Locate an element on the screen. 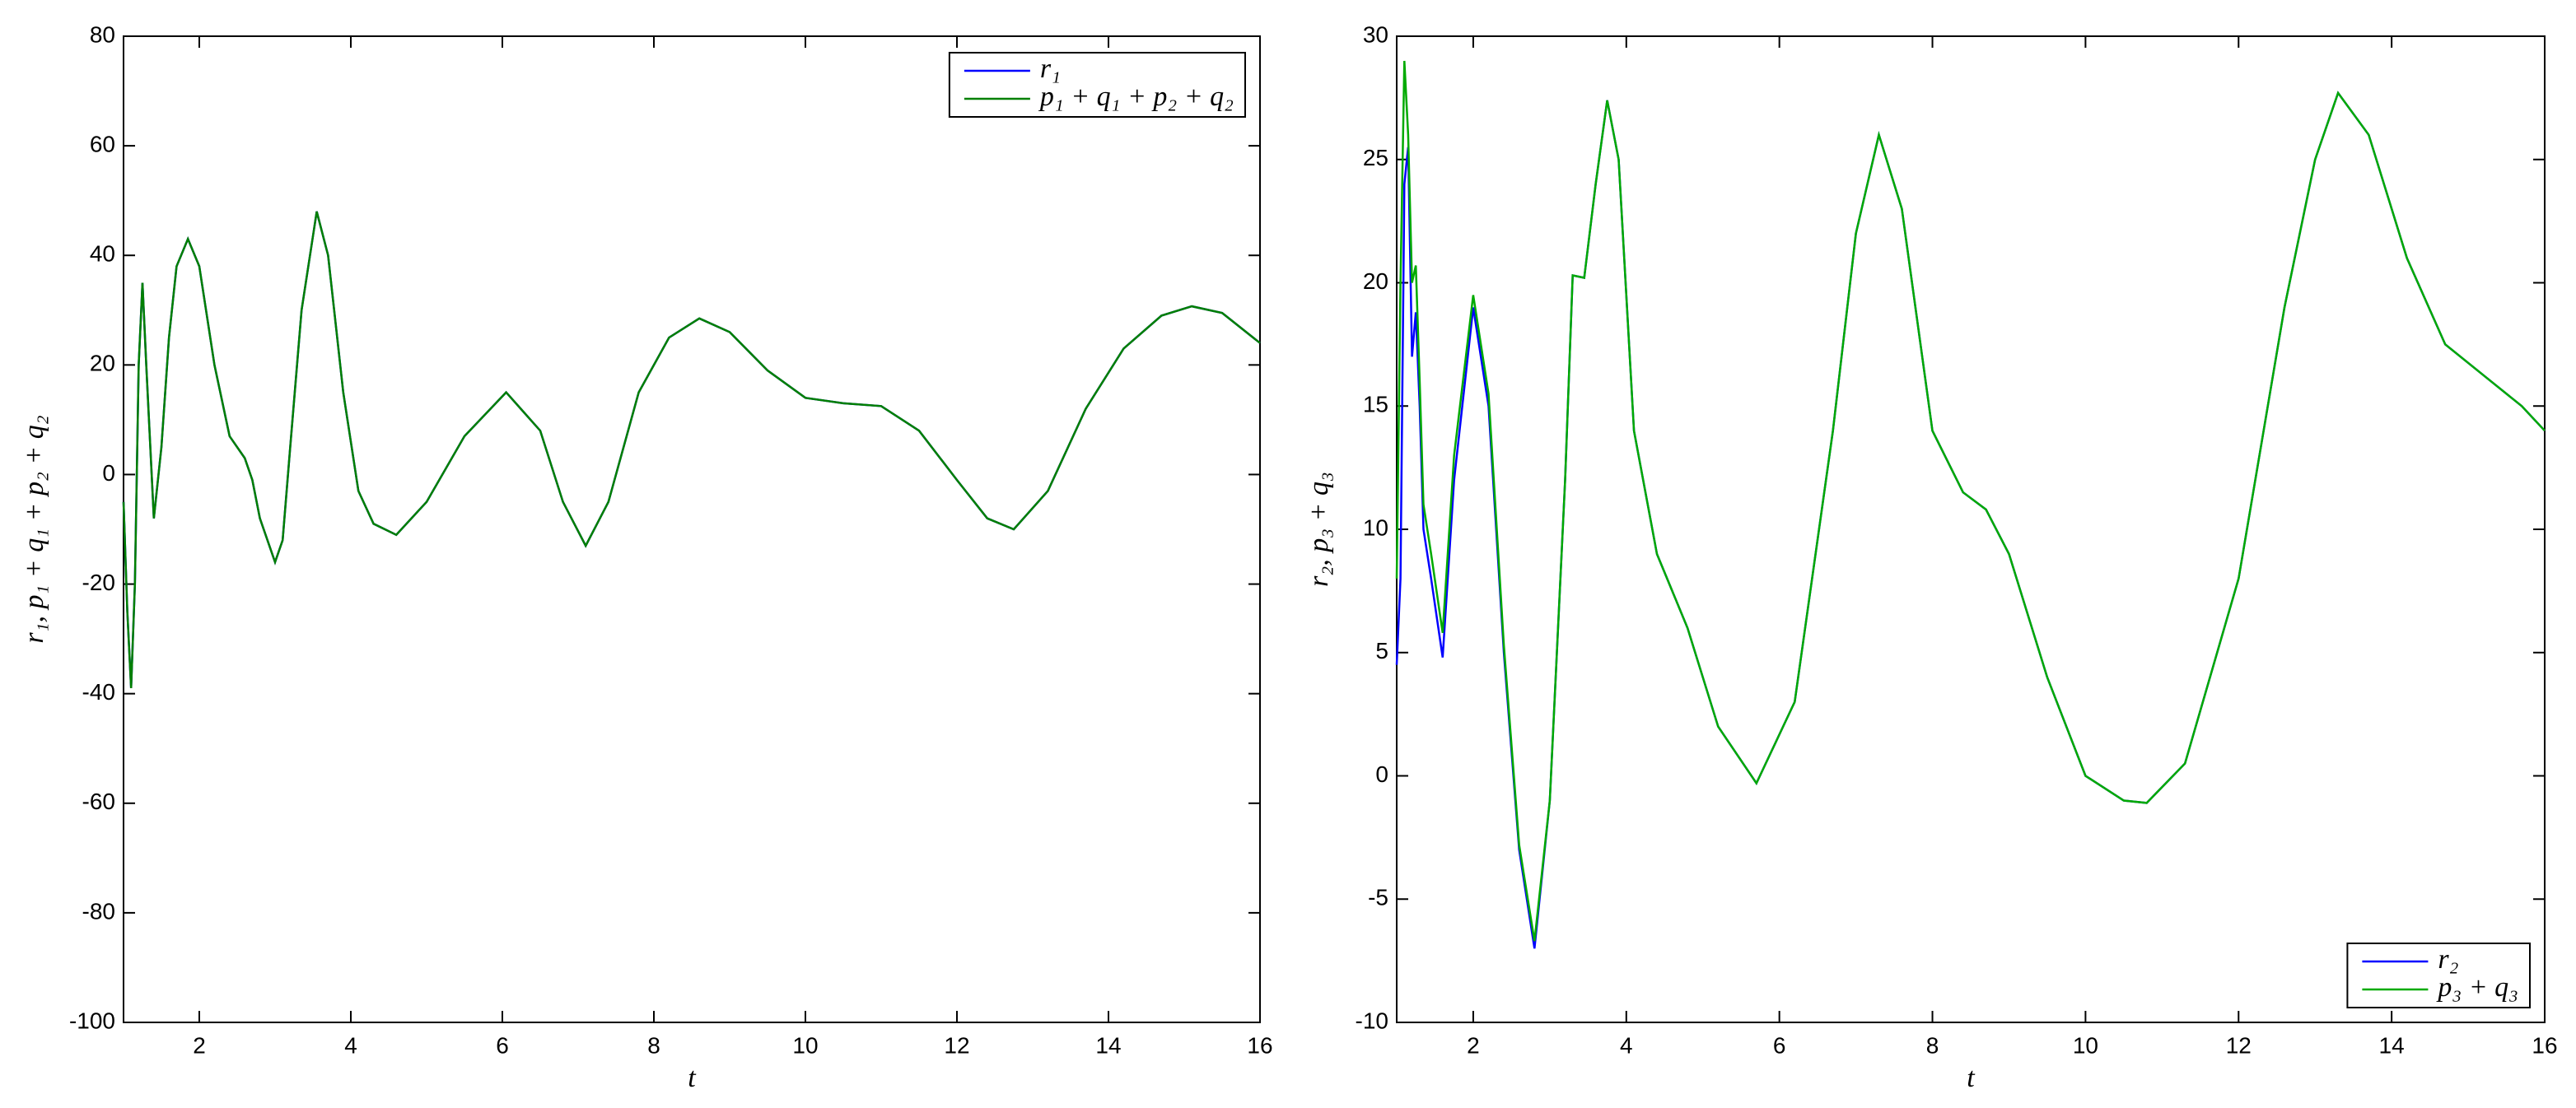 Image resolution: width=2576 pixels, height=1108 pixels. y-tick-label: -60 is located at coordinates (98, 801).